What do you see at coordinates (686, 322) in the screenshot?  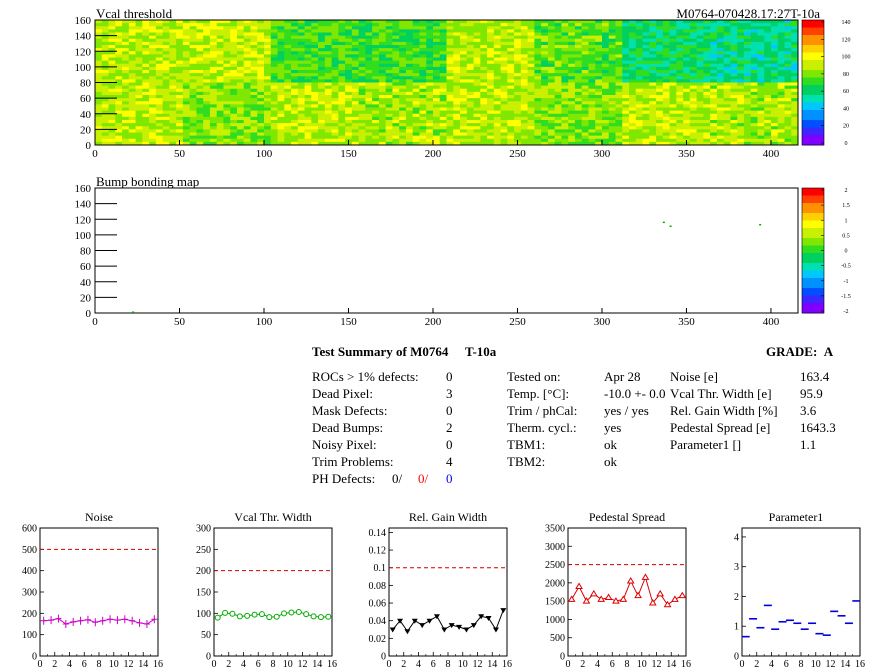 I see `x-tick-label: 350` at bounding box center [686, 322].